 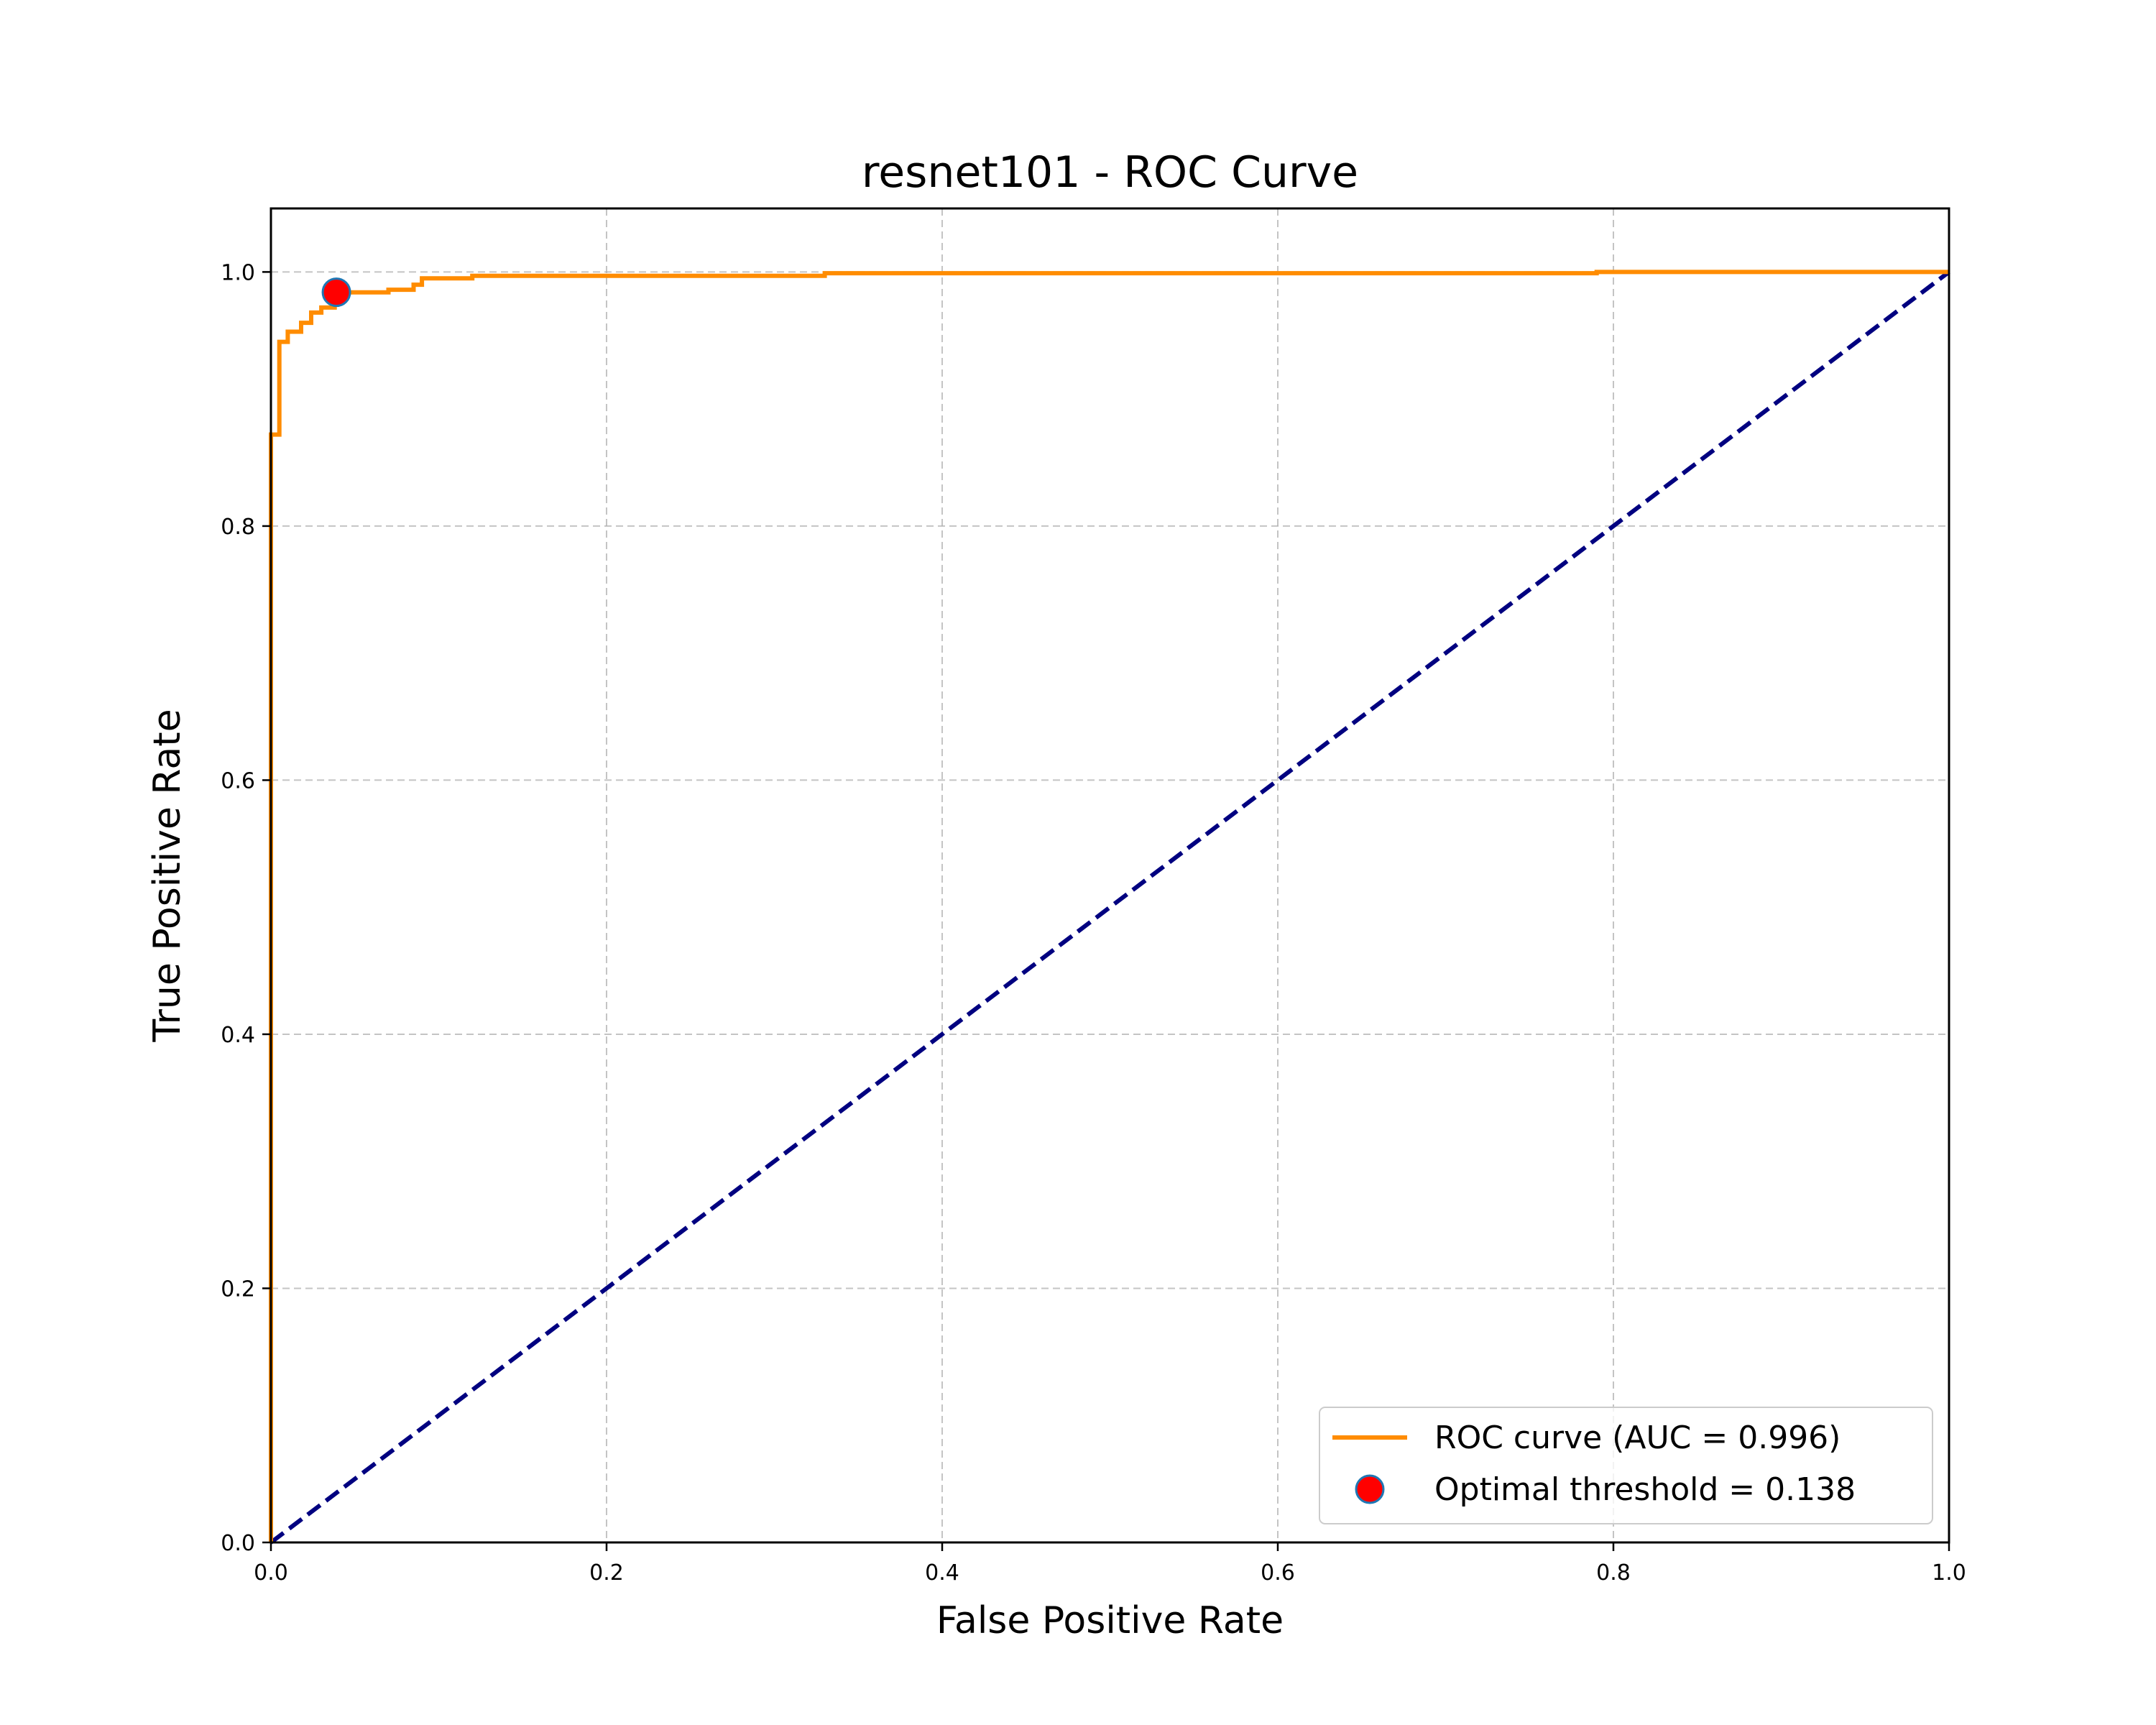 What do you see at coordinates (1278, 1573) in the screenshot?
I see `x-tick-label: 0.6` at bounding box center [1278, 1573].